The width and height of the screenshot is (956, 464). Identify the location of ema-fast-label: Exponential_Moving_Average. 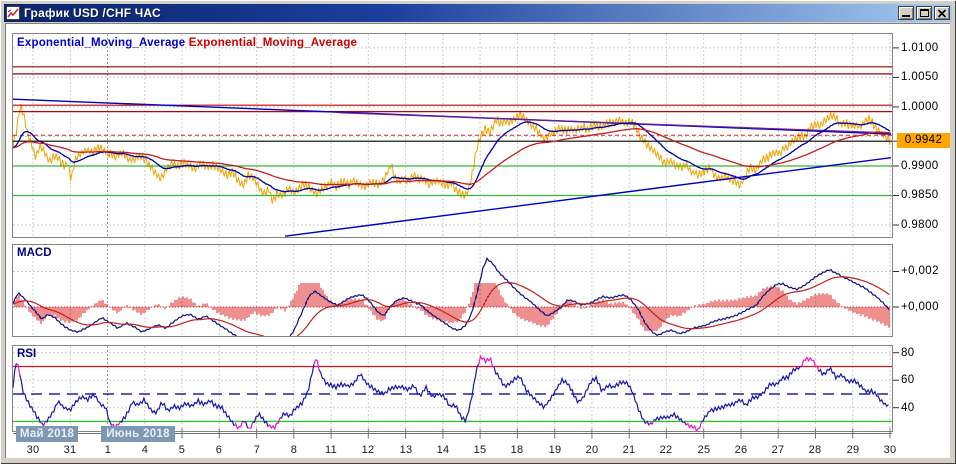
(101, 43).